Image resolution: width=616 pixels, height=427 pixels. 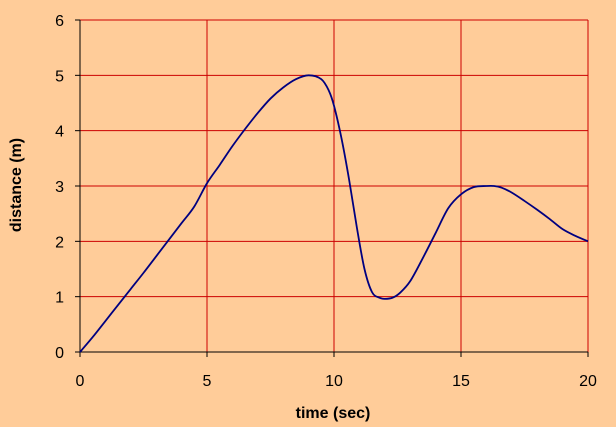 What do you see at coordinates (59, 132) in the screenshot?
I see `y-tick-label: 4` at bounding box center [59, 132].